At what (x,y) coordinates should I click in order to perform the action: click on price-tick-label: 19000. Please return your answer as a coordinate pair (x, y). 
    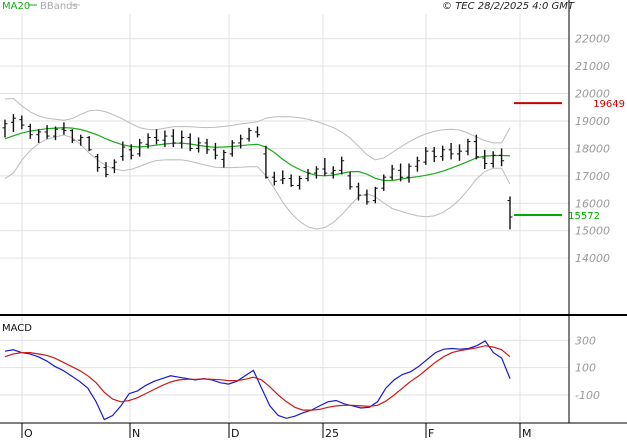
    Looking at the image, I should click on (592, 121).